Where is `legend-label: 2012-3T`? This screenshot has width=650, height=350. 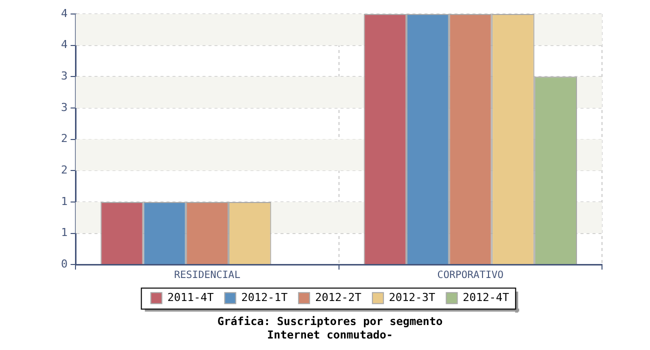
legend-label: 2012-3T is located at coordinates (412, 297).